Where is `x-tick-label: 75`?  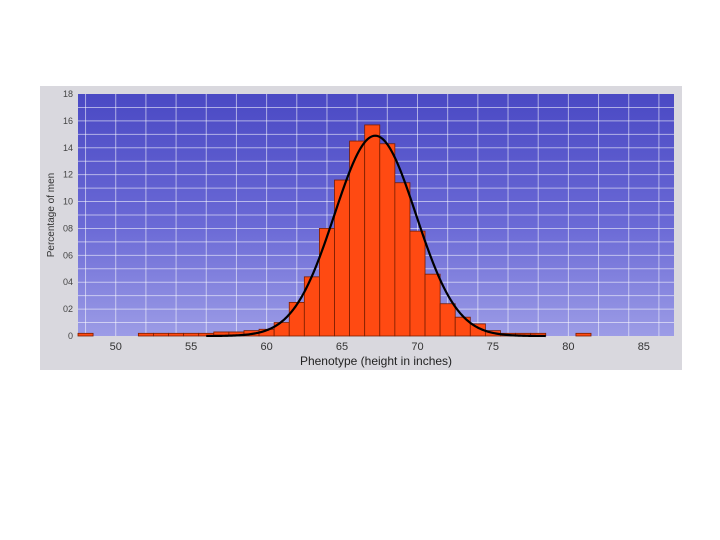
x-tick-label: 75 is located at coordinates (493, 347).